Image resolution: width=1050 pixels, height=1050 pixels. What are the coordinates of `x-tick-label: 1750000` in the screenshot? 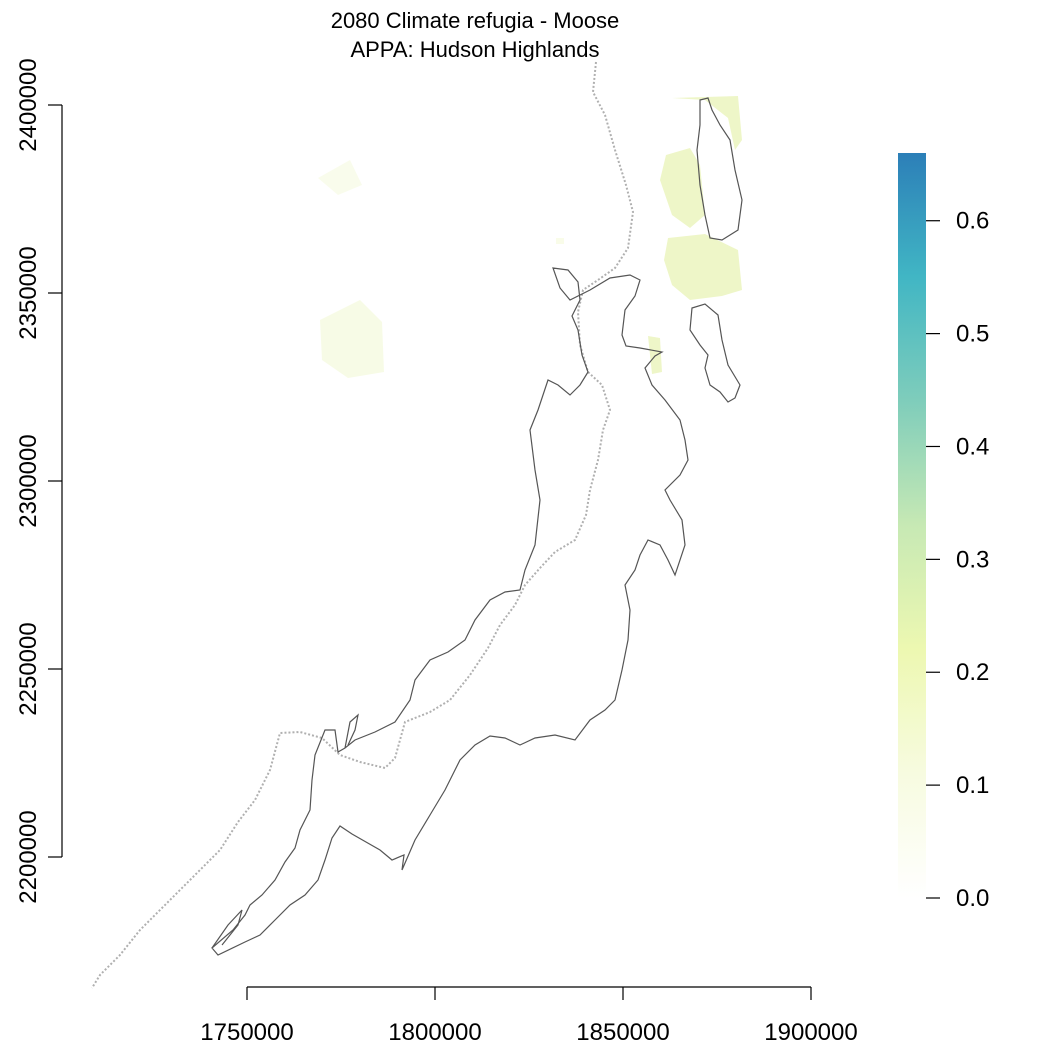 It's located at (246, 1032).